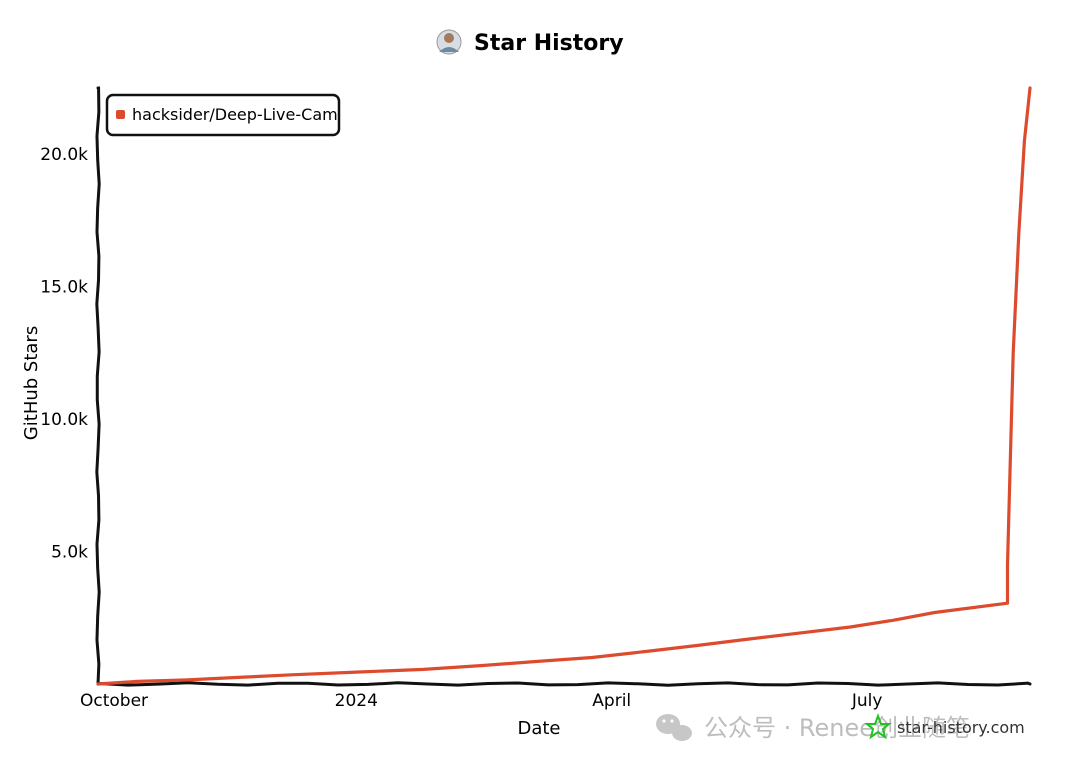 This screenshot has width=1080, height=771. I want to click on y-tick-label: 20.0k, so click(64, 155).